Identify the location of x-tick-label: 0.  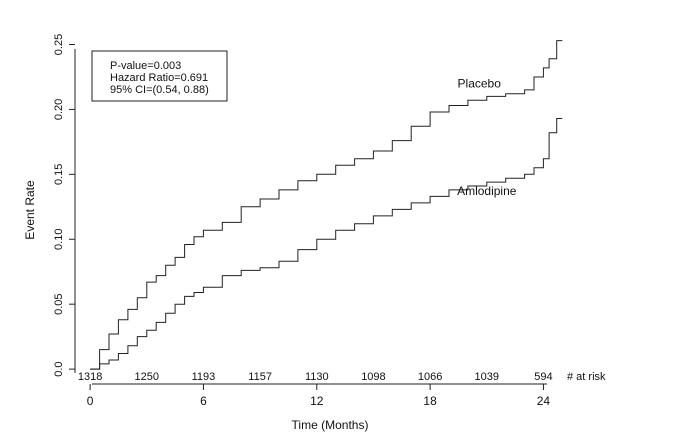
(90, 401).